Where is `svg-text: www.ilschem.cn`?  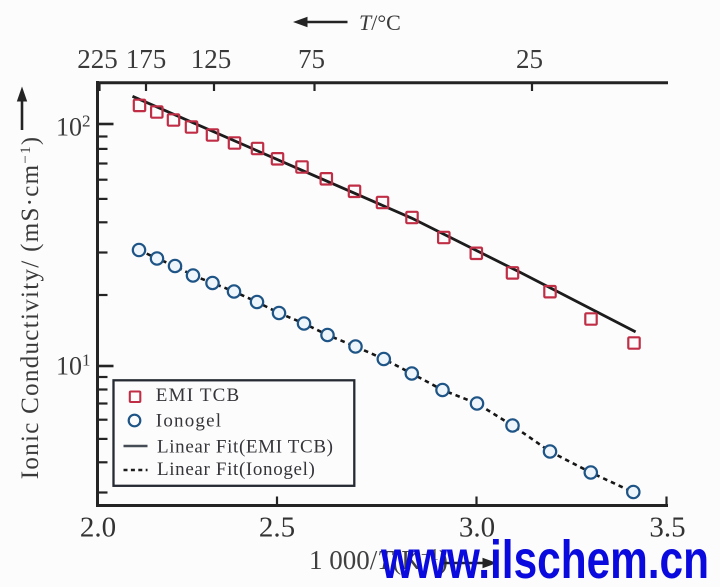 svg-text: www.ilschem.cn is located at coordinates (544, 558).